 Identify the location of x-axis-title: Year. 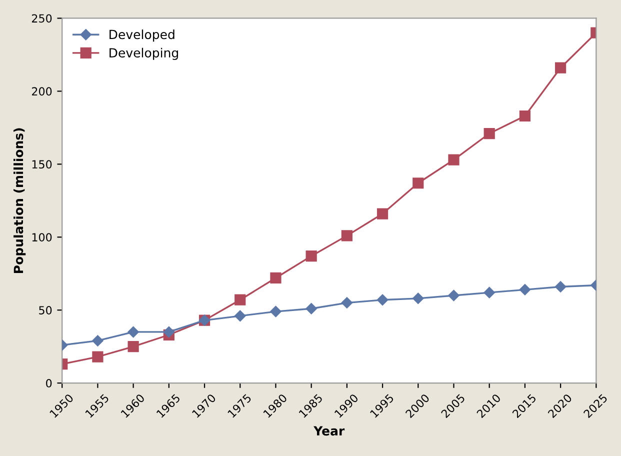
(329, 431).